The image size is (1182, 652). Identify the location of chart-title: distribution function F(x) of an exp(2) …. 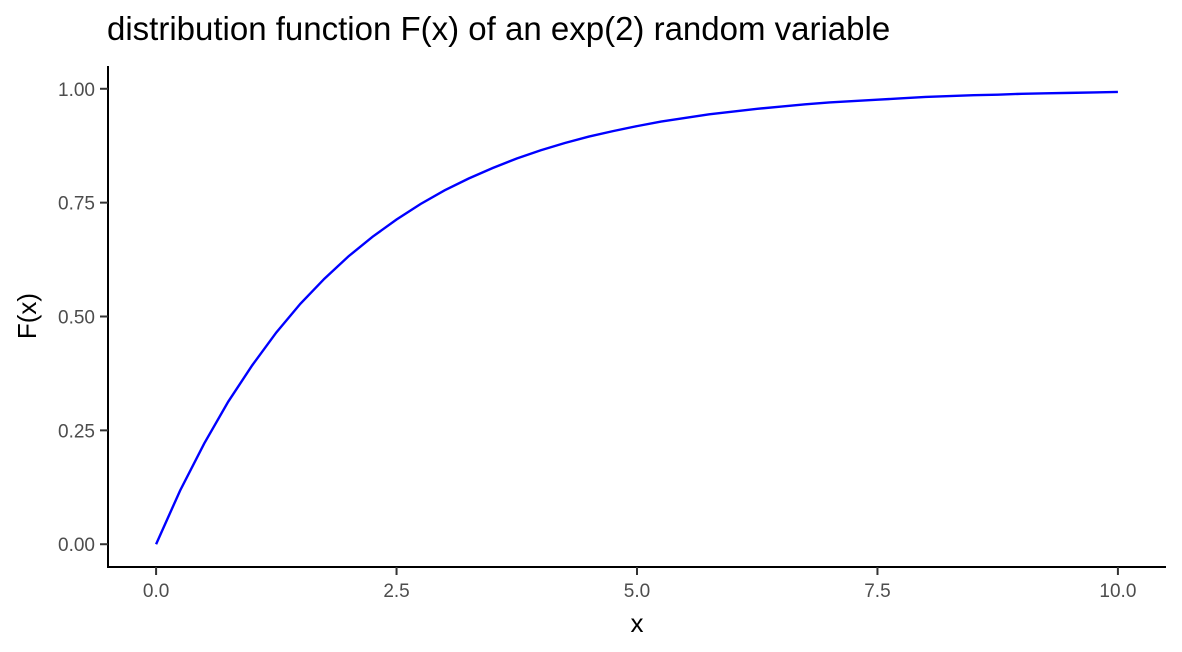
(498, 28).